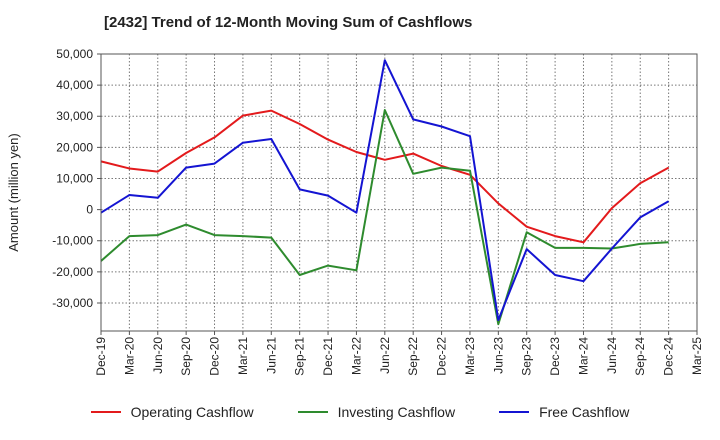 This screenshot has width=720, height=440. I want to click on x-tick-label: Jun-21, so click(271, 355).